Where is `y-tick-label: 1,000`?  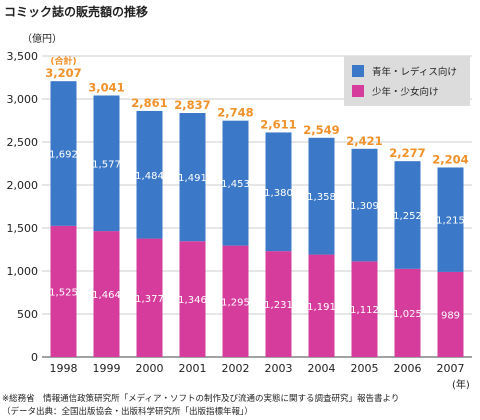 y-tick-label: 1,000 is located at coordinates (23, 271).